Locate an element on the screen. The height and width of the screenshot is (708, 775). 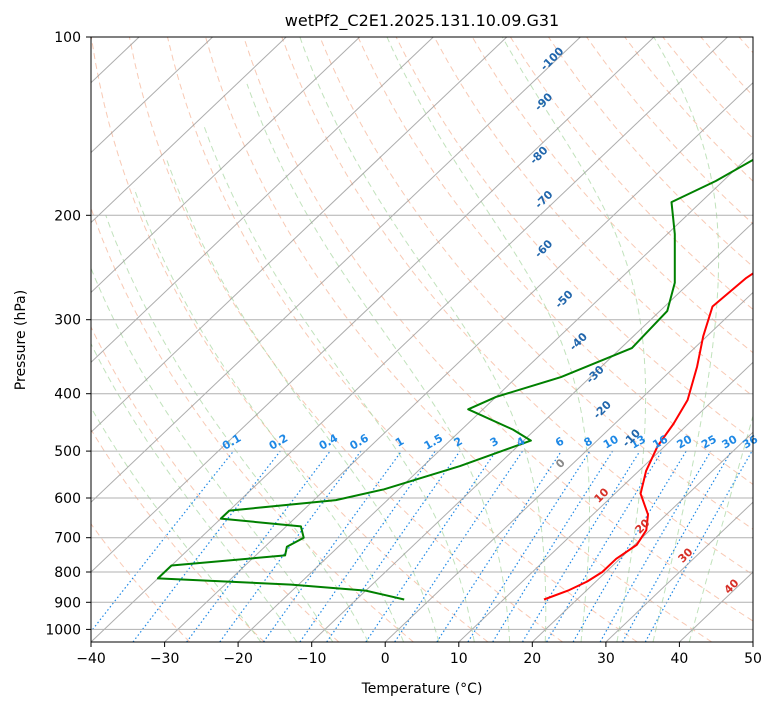
y-tick-label: 100 is located at coordinates (67, 38).